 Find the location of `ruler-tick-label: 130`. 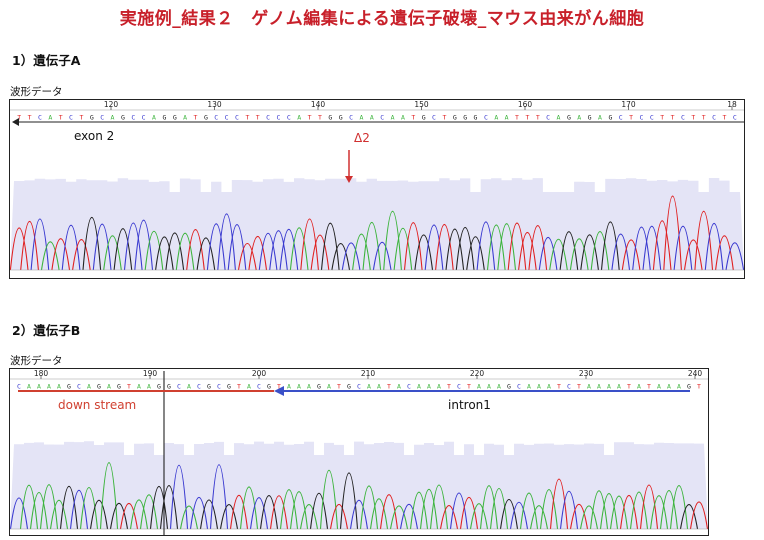

ruler-tick-label: 130 is located at coordinates (214, 104).